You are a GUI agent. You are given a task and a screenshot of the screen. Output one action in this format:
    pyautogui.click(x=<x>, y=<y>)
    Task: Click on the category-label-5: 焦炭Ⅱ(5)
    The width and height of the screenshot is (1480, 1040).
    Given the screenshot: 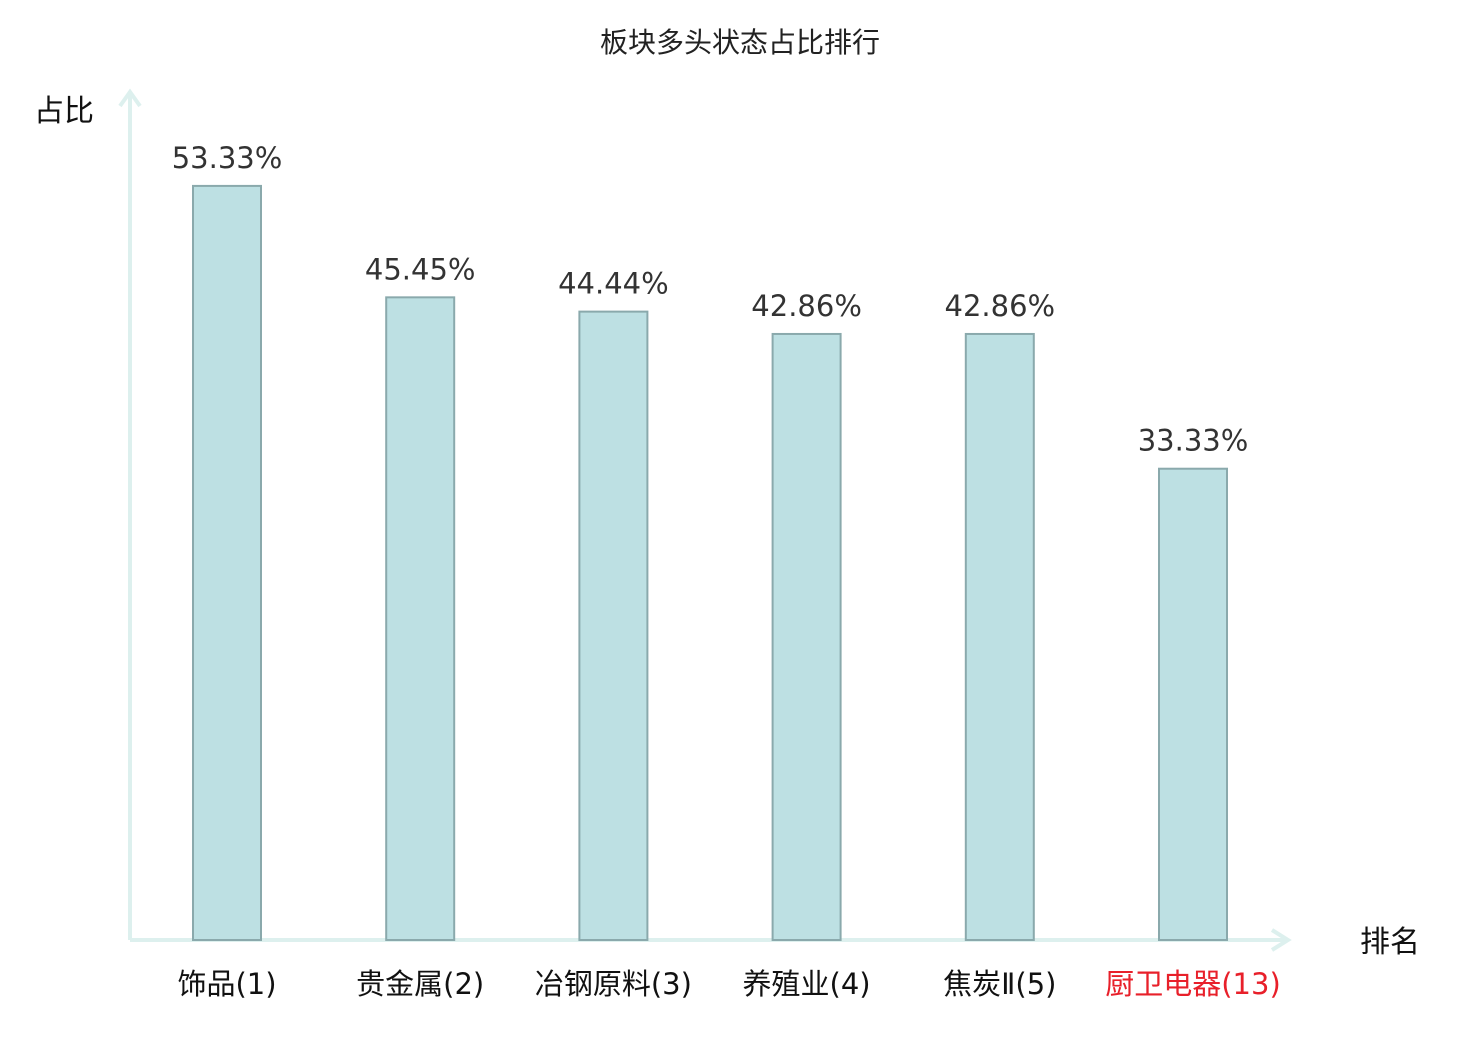 What is the action you would take?
    pyautogui.click(x=999, y=984)
    